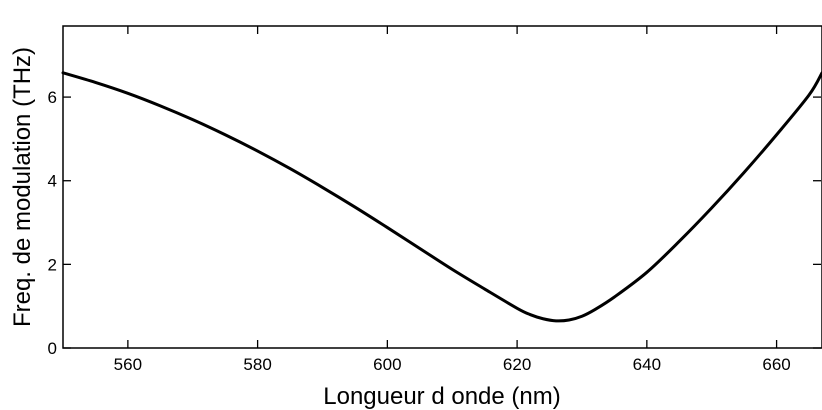 This screenshot has height=410, width=822. I want to click on y-tick-label-2: 2, so click(52, 264).